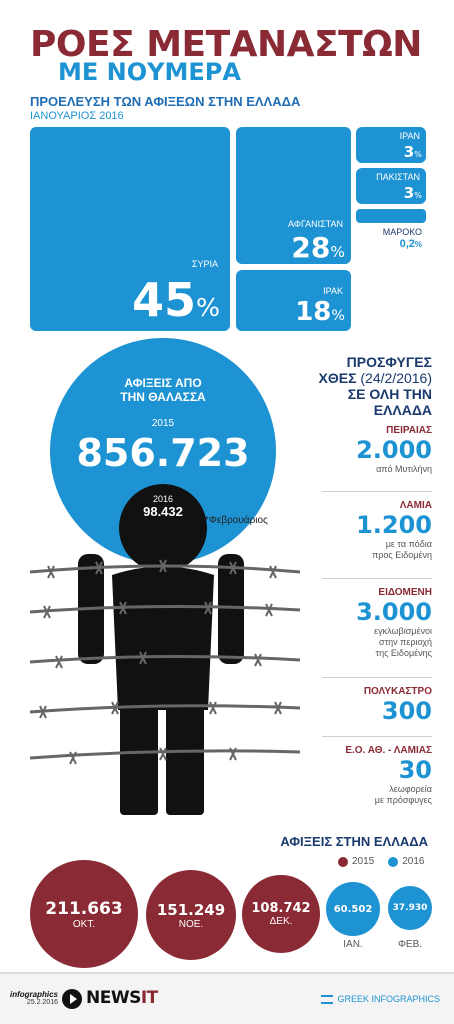 This screenshot has height=1024, width=454. What do you see at coordinates (281, 908) in the screenshot?
I see `month-value: 108.742` at bounding box center [281, 908].